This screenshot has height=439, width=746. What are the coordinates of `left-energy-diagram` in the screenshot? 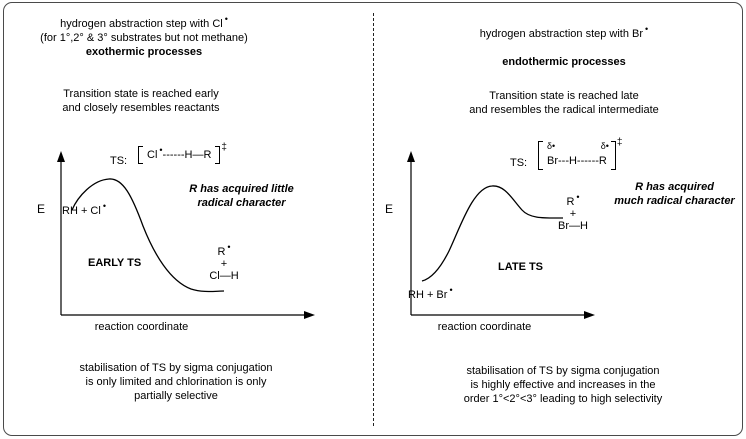 It's located at (186, 235).